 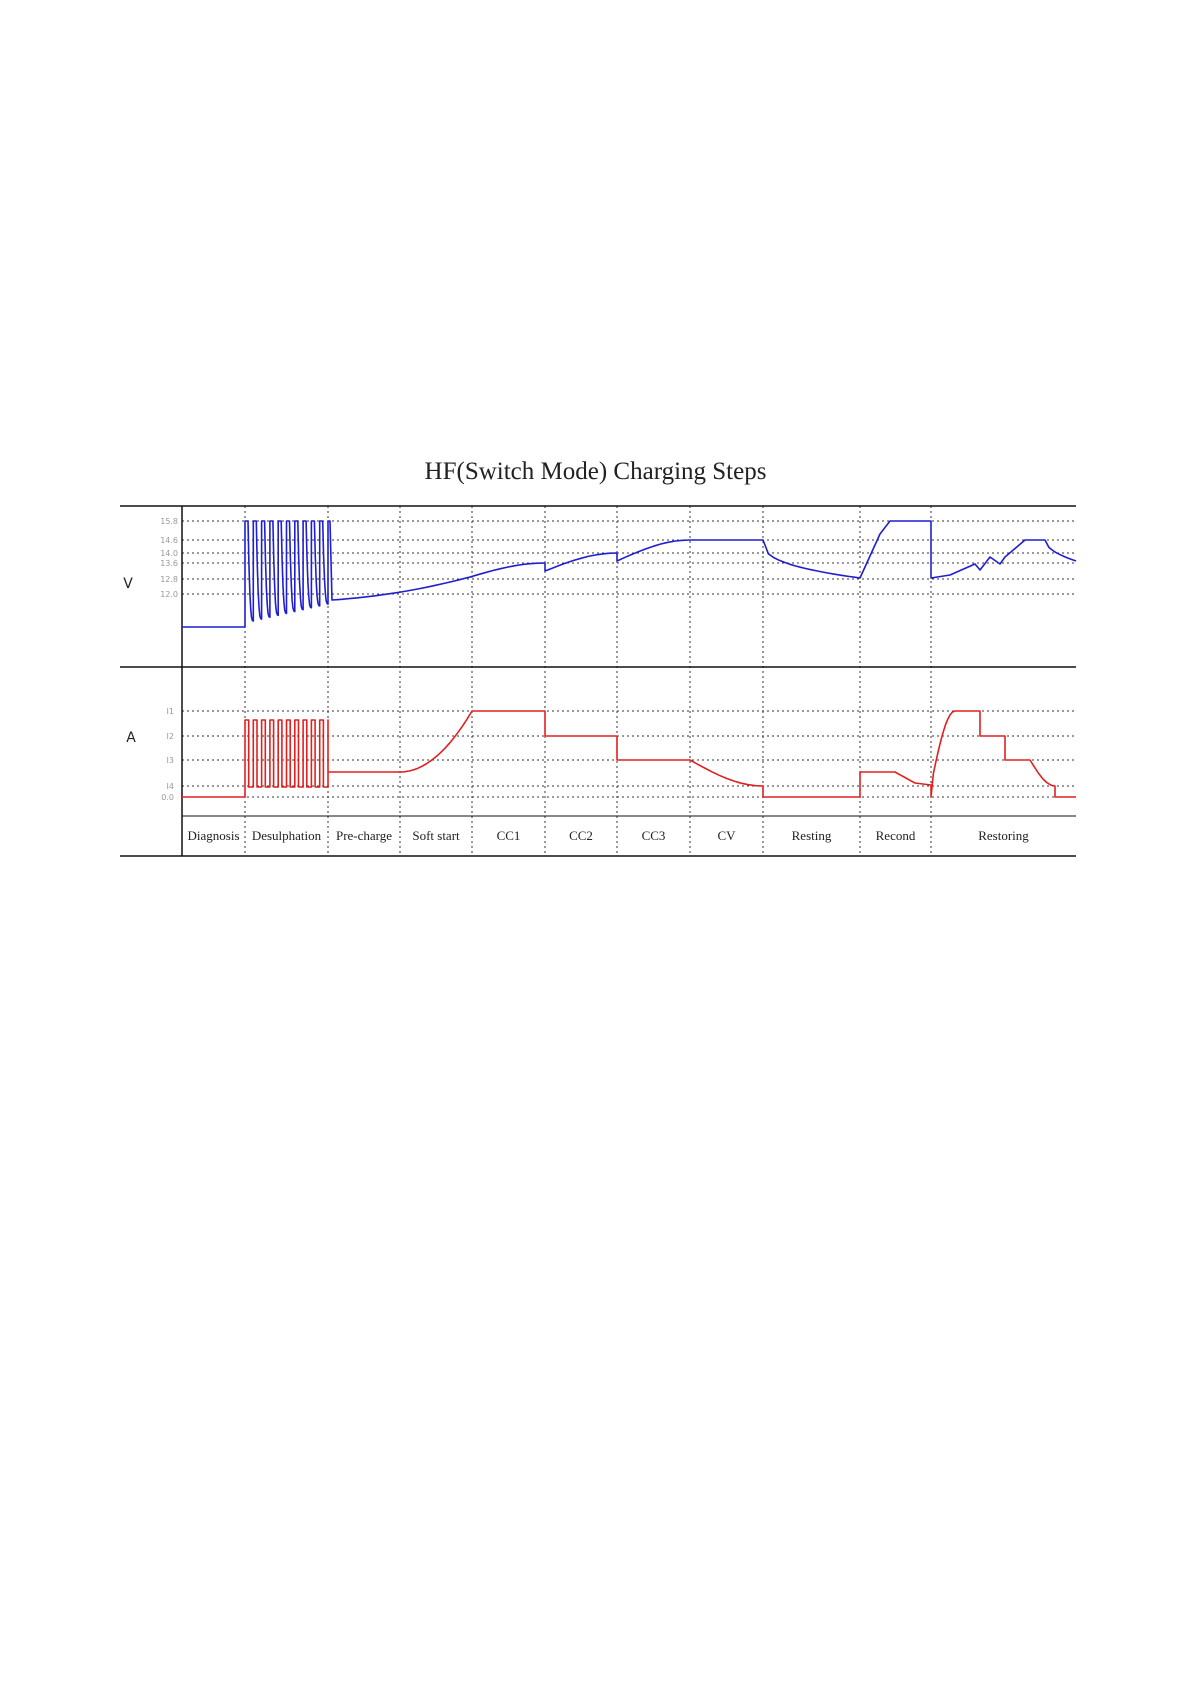 I want to click on current-ticks: I1 I2 I3 I4 0.0, so click(x=167, y=754).